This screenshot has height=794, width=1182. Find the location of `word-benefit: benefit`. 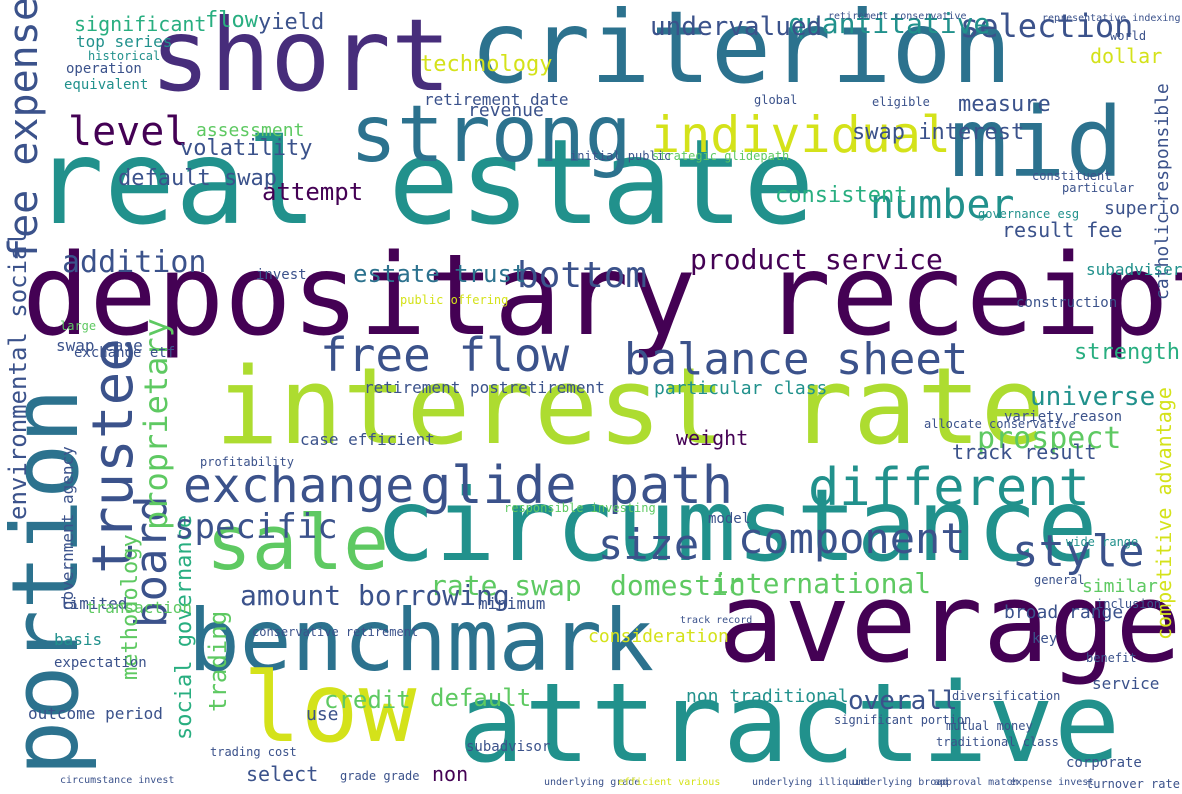

word-benefit: benefit is located at coordinates (1111, 658).